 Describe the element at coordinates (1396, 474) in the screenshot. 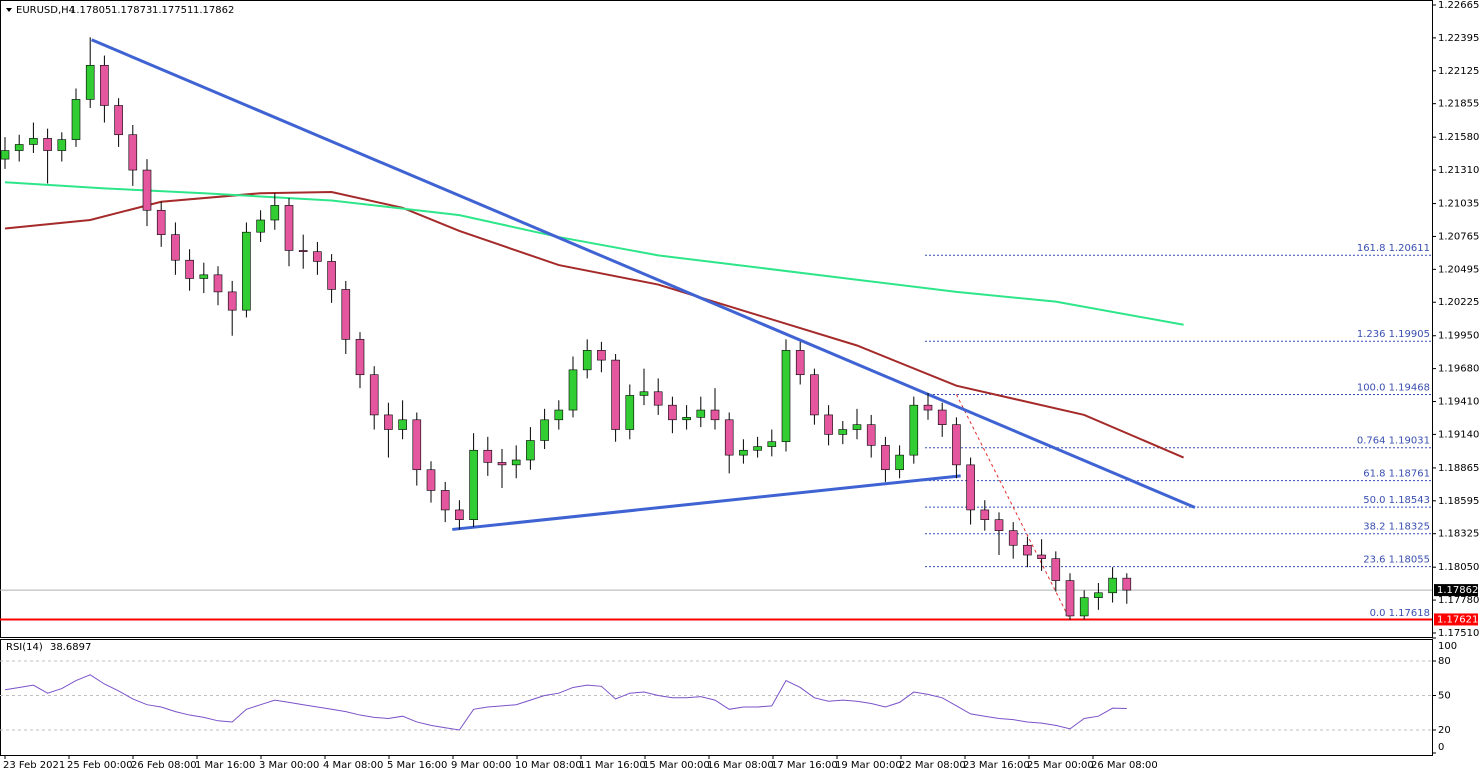

I see `fib-label: 61.8 1.18761` at that location.